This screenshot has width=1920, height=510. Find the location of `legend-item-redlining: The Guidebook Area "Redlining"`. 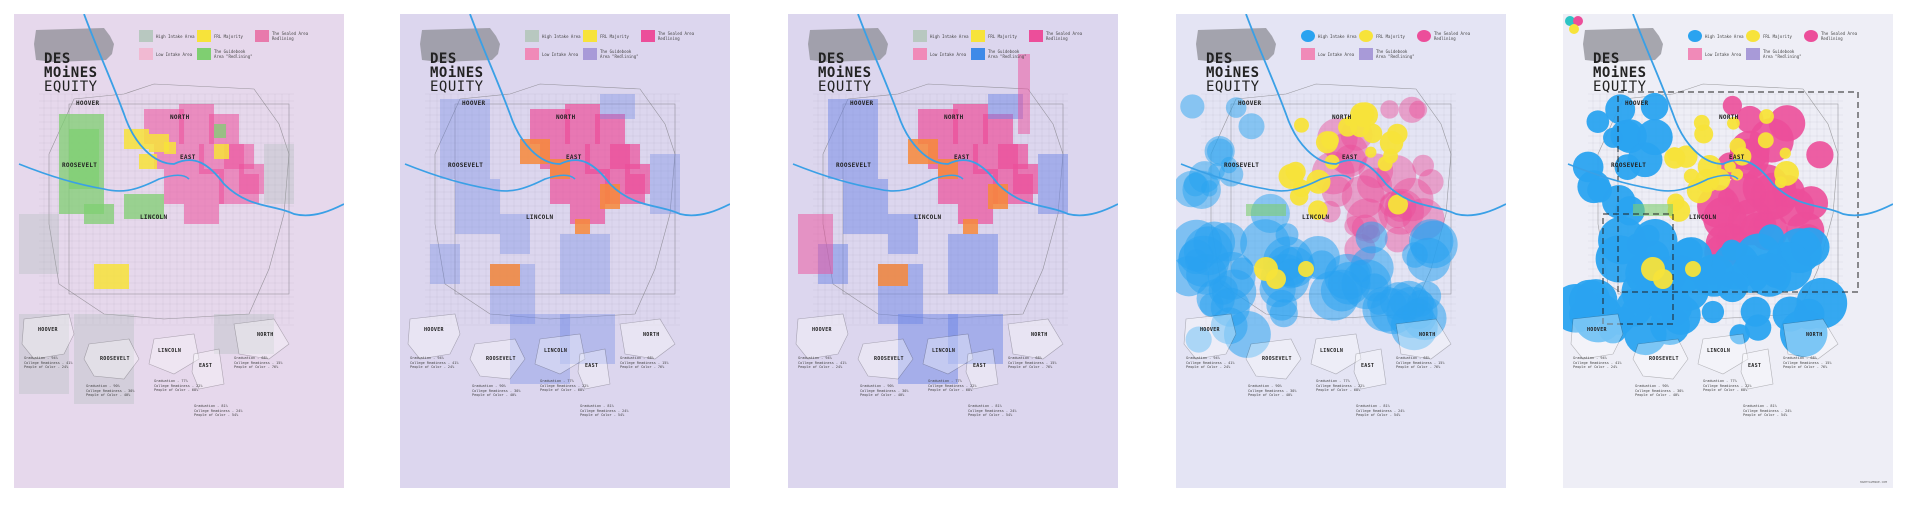

legend-item-redlining: The Guidebook Area "Redlining" is located at coordinates (611, 54).